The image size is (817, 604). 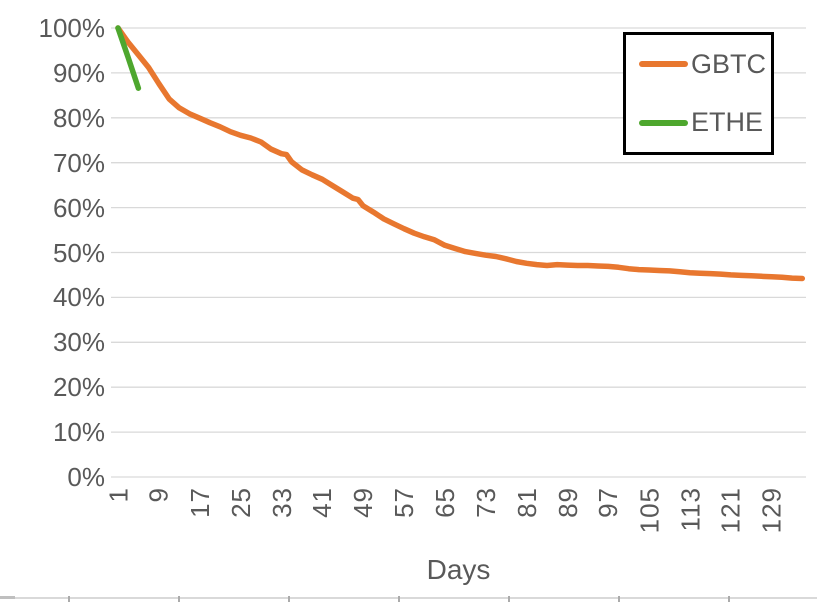 What do you see at coordinates (78, 387) in the screenshot?
I see `y-tick-label: 20%` at bounding box center [78, 387].